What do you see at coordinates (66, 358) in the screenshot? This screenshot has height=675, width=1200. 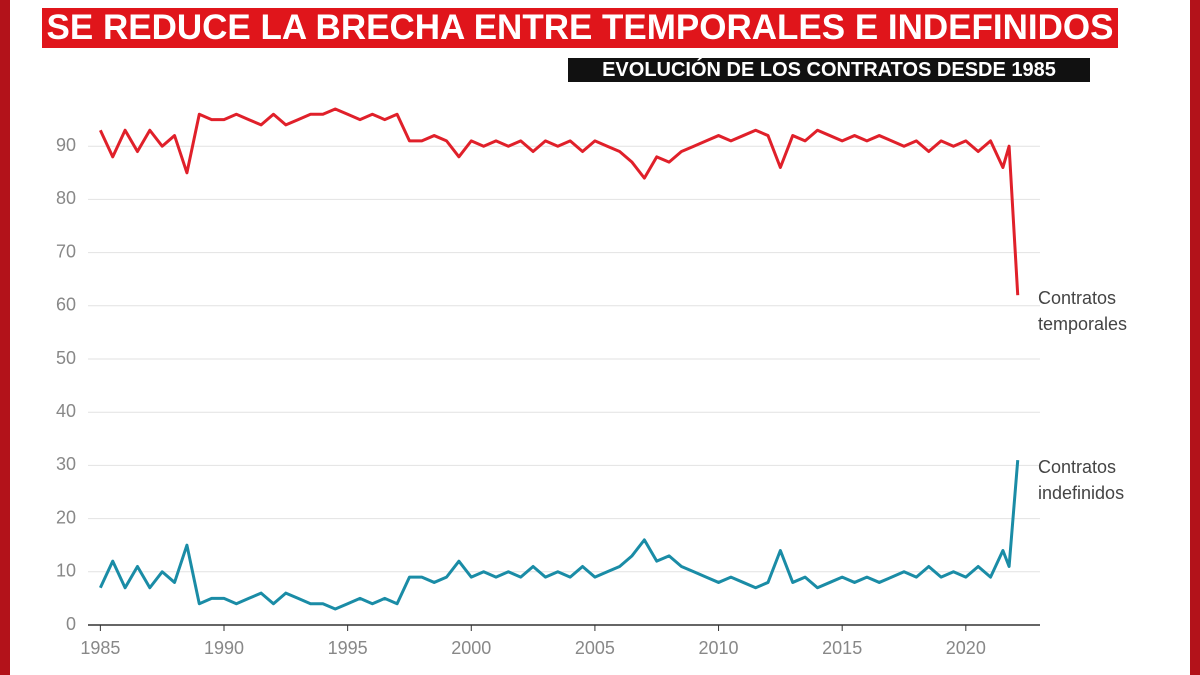 I see `y-tick-label: 50` at bounding box center [66, 358].